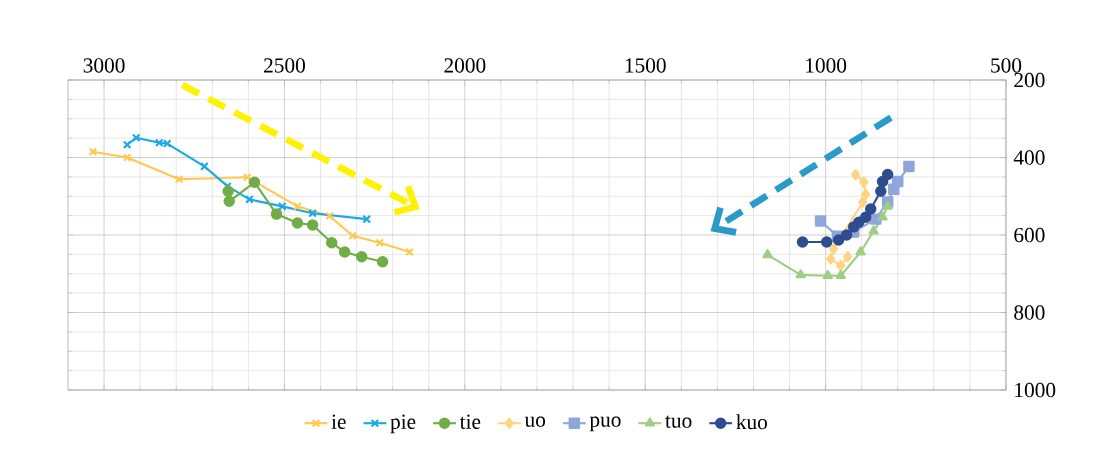 This screenshot has width=1110, height=468. What do you see at coordinates (470, 421) in the screenshot?
I see `legend-label: tie` at bounding box center [470, 421].